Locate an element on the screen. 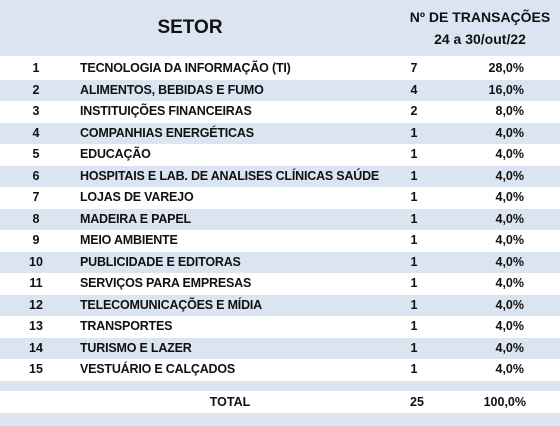 This screenshot has width=560, height=426. sector-name: INSTITUIÇÕES FINANCEIRAS is located at coordinates (166, 111).